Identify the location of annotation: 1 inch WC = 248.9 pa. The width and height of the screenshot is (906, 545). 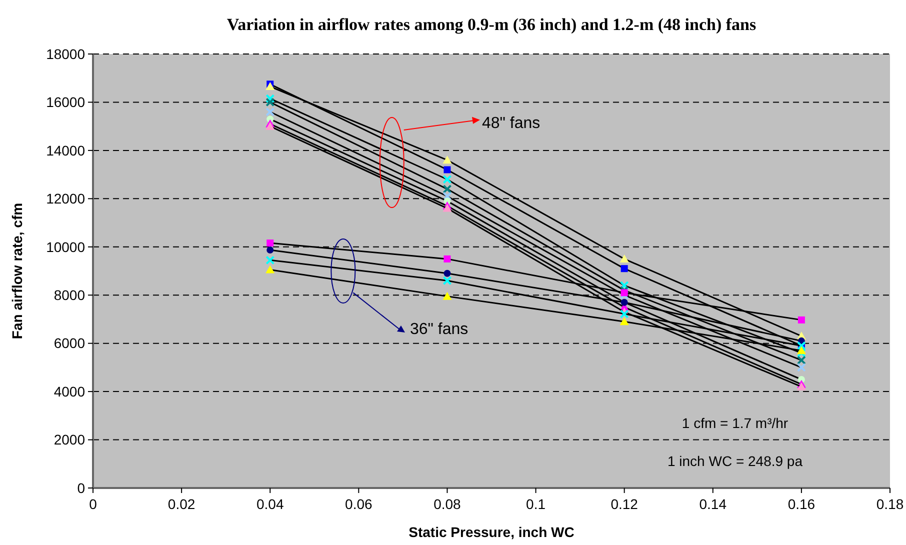
(735, 461).